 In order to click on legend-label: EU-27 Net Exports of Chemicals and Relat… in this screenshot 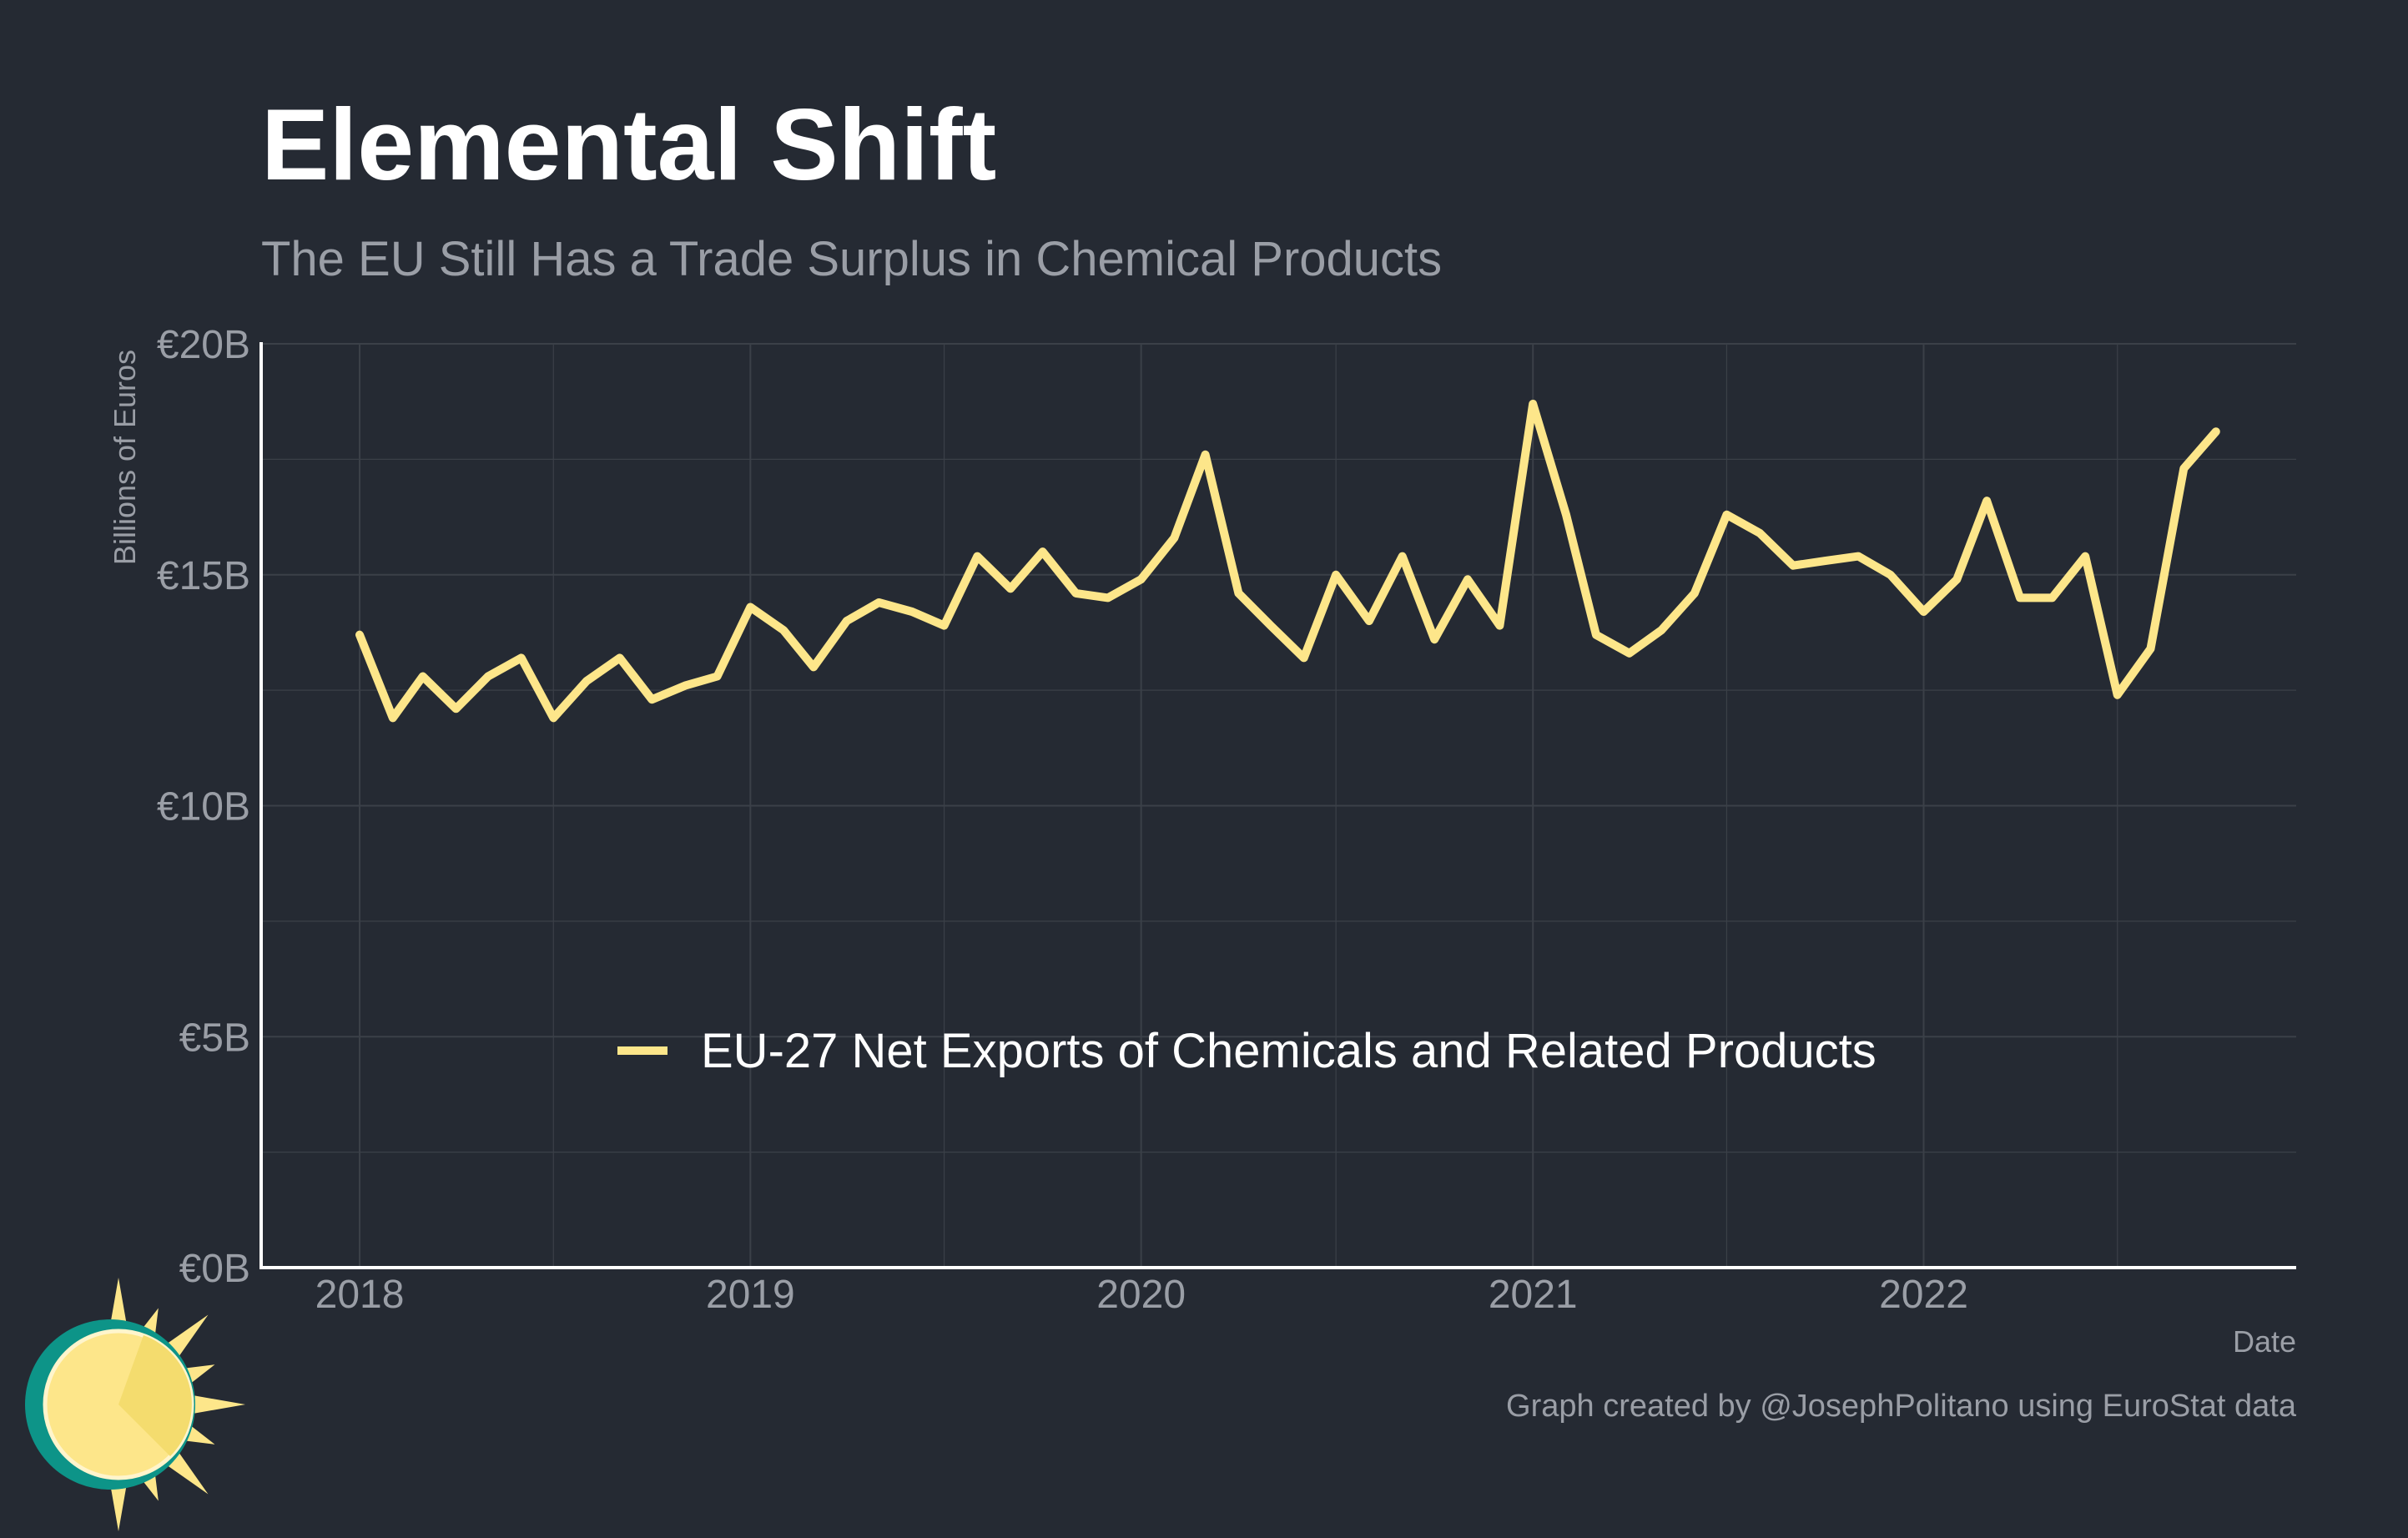, I will do `click(1289, 1051)`.